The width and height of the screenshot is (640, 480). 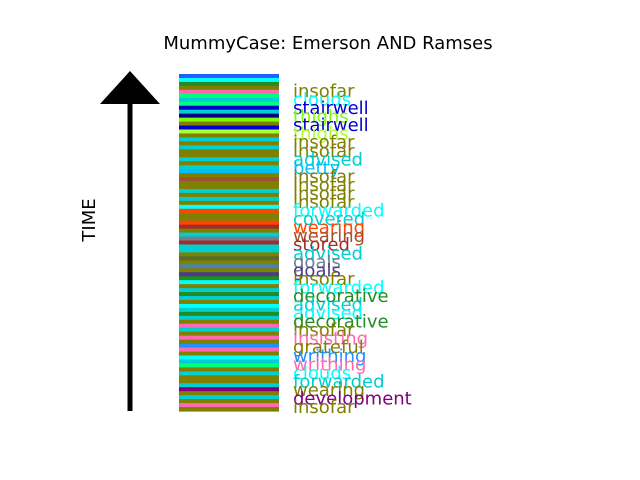 What do you see at coordinates (321, 245) in the screenshot?
I see `term-label: stored` at bounding box center [321, 245].